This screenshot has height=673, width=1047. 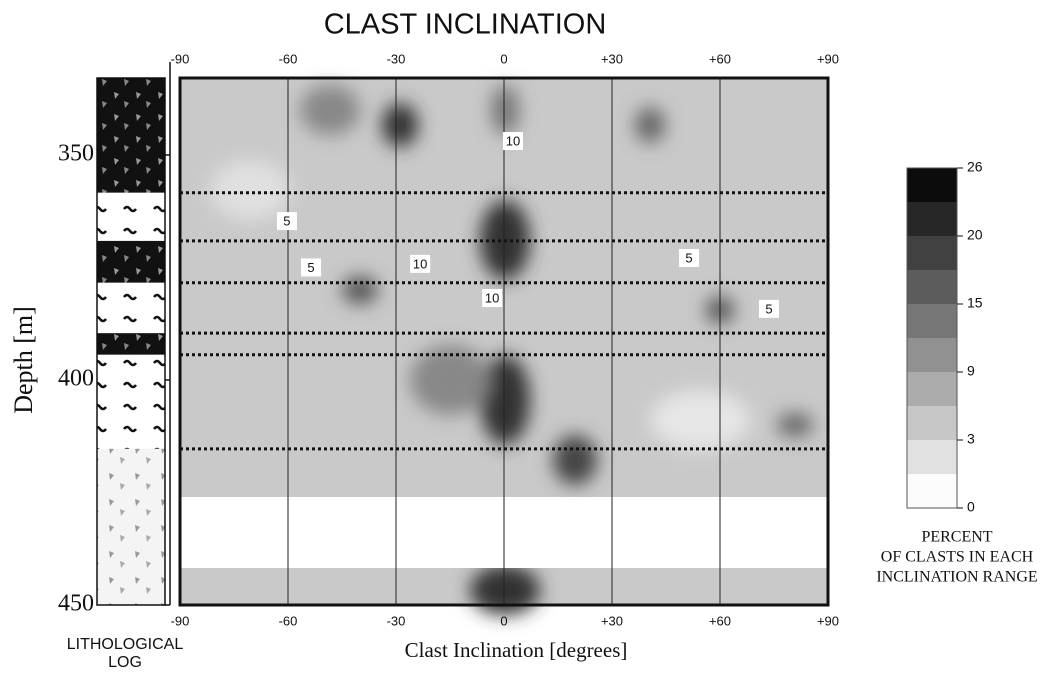 What do you see at coordinates (612, 620) in the screenshot?
I see `x-tick-label: +30` at bounding box center [612, 620].